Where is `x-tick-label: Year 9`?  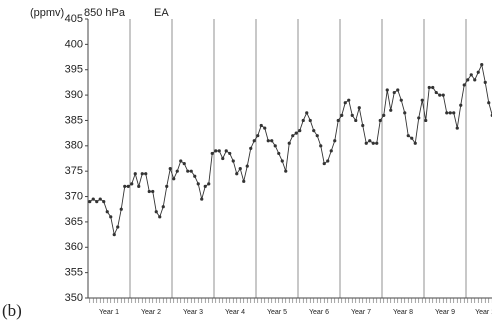
x-tick-label: Year 9 is located at coordinates (445, 312).